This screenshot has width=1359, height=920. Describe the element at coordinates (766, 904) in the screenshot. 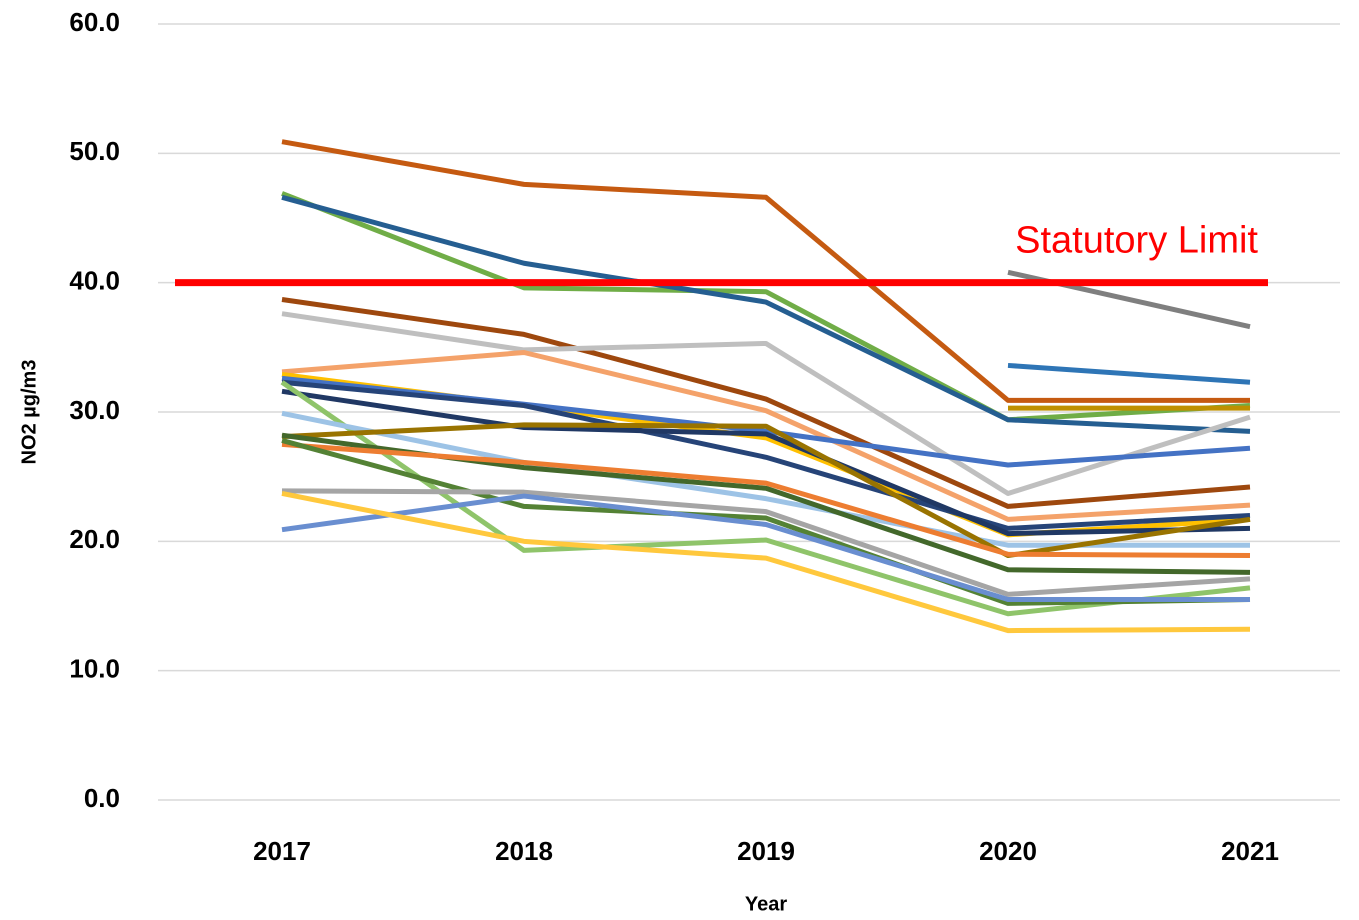

I see `x-axis-title: Year` at that location.